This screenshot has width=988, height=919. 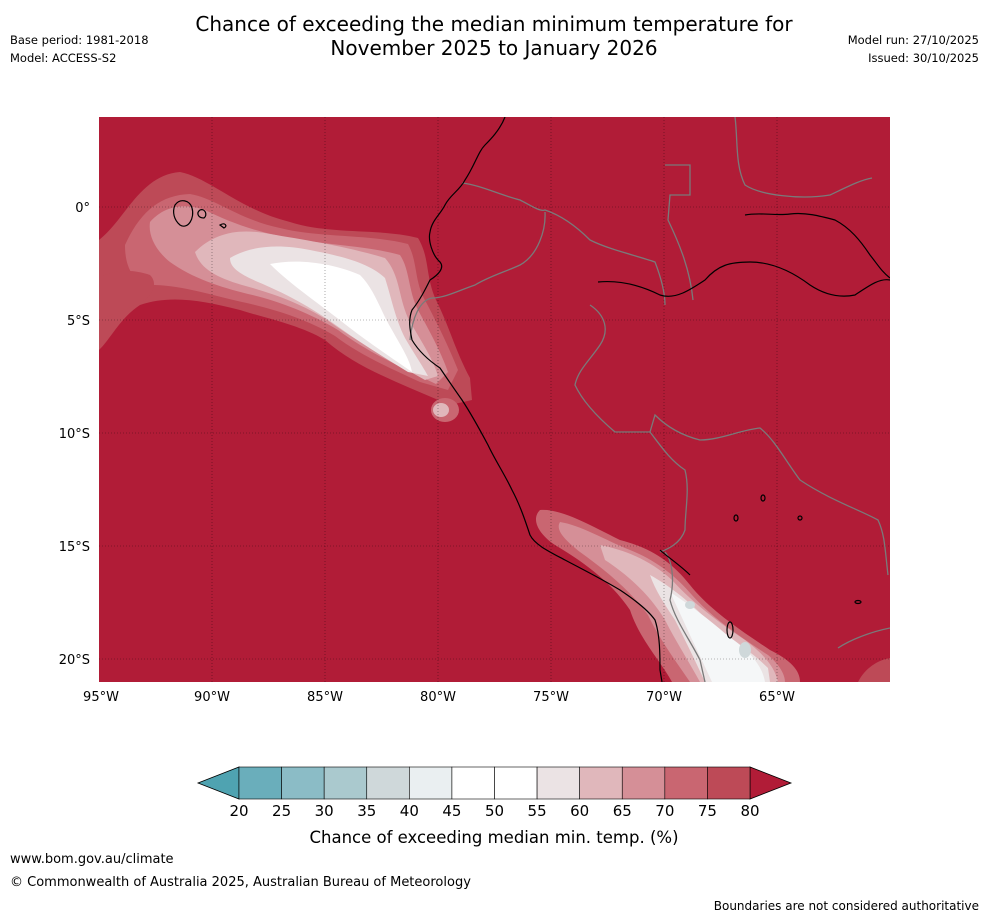 What do you see at coordinates (63, 58) in the screenshot?
I see `model-name: Model: ACCESS-S2` at bounding box center [63, 58].